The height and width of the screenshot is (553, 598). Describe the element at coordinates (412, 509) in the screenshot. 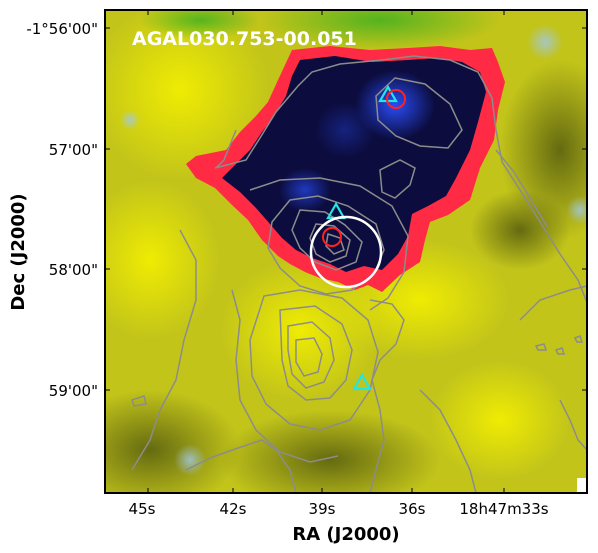

I see `x-tick-label: 36s` at that location.